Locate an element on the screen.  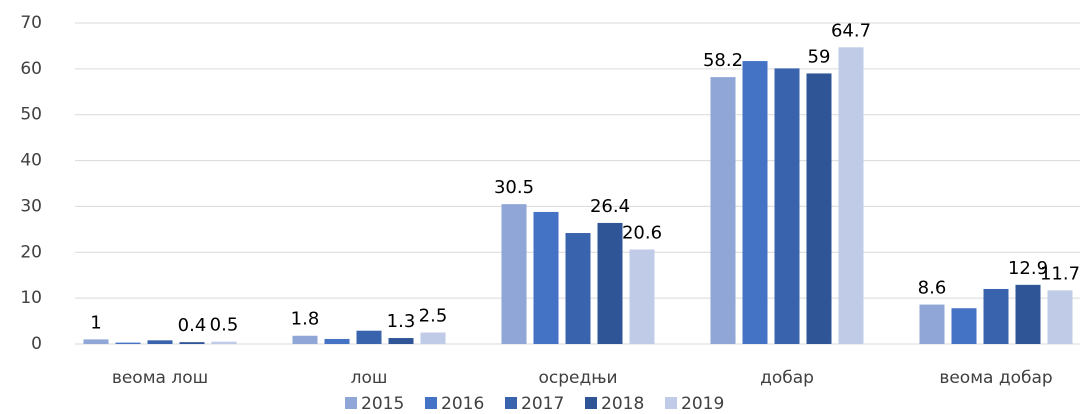
legend-label: 2015 is located at coordinates (382, 404).